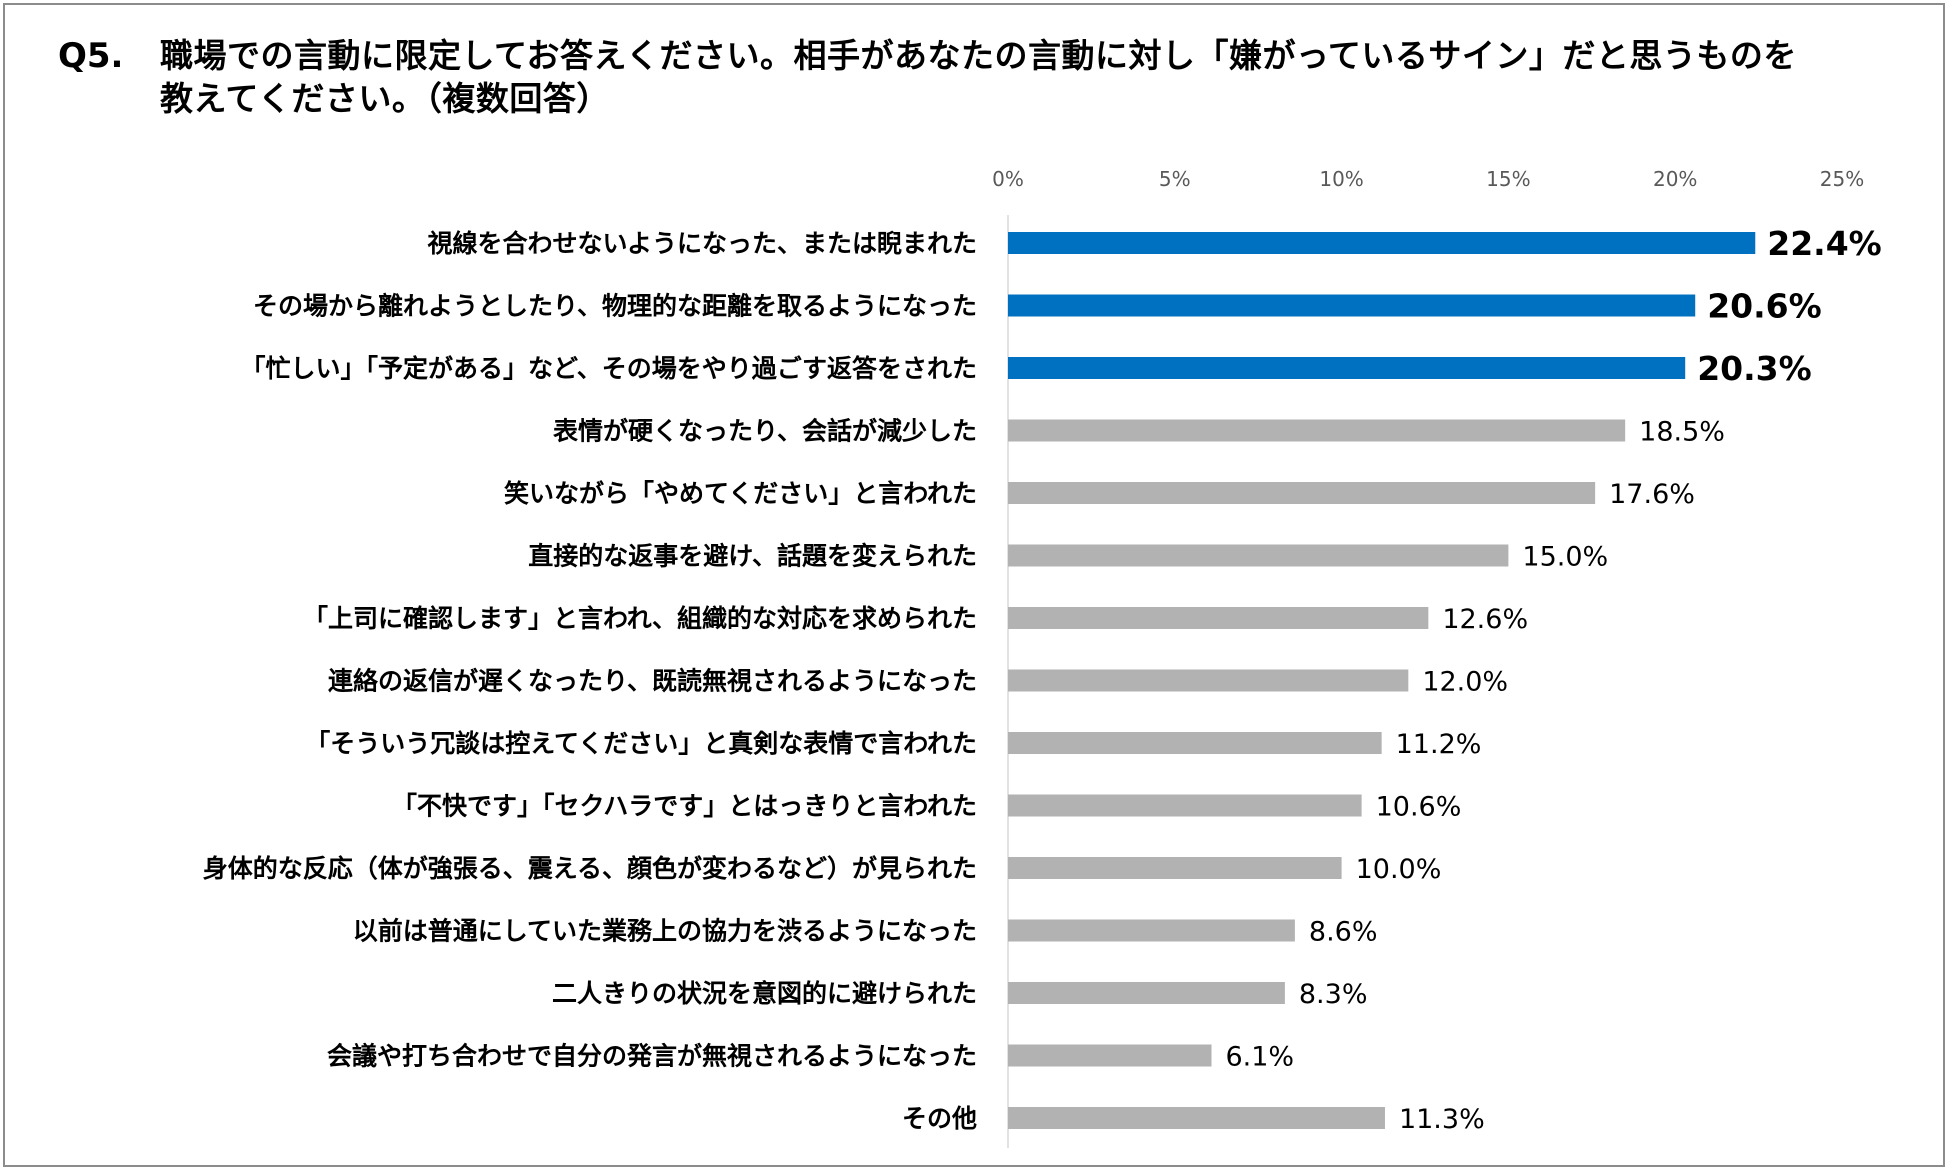 The width and height of the screenshot is (1950, 1172). Describe the element at coordinates (1333, 994) in the screenshot. I see `data-label: 8.3%` at that location.